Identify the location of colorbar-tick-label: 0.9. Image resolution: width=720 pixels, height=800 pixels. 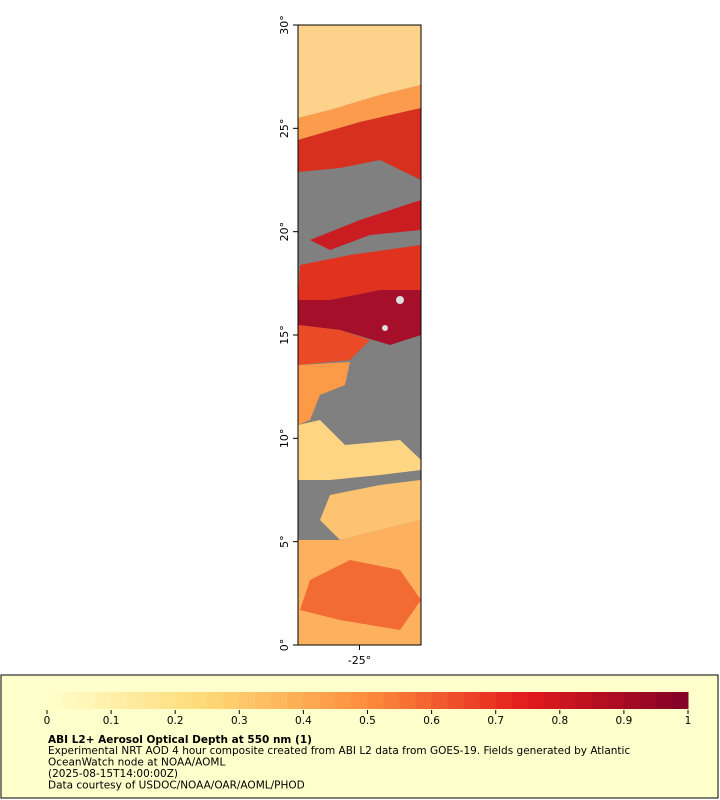
(624, 721).